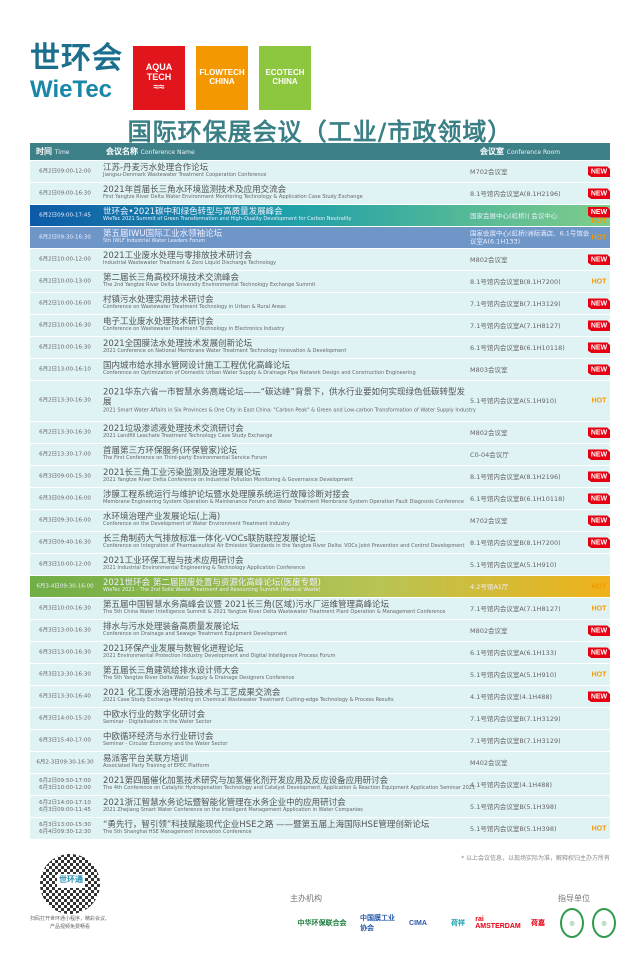 The image size is (640, 960). I want to click on organizer-logo: rai AMSTERDAM, so click(498, 923).